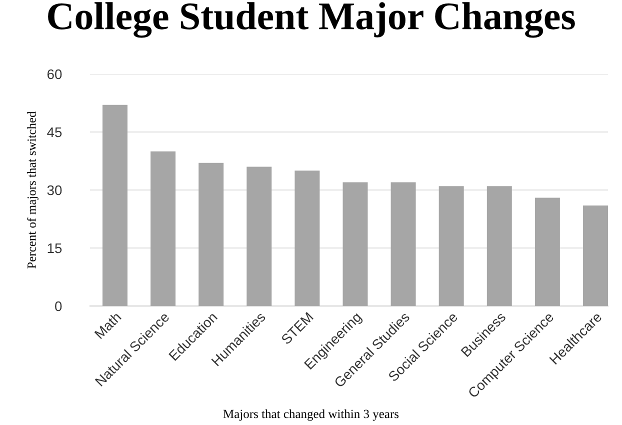 The image size is (622, 425). What do you see at coordinates (54, 132) in the screenshot?
I see `y-tick-label: 45` at bounding box center [54, 132].